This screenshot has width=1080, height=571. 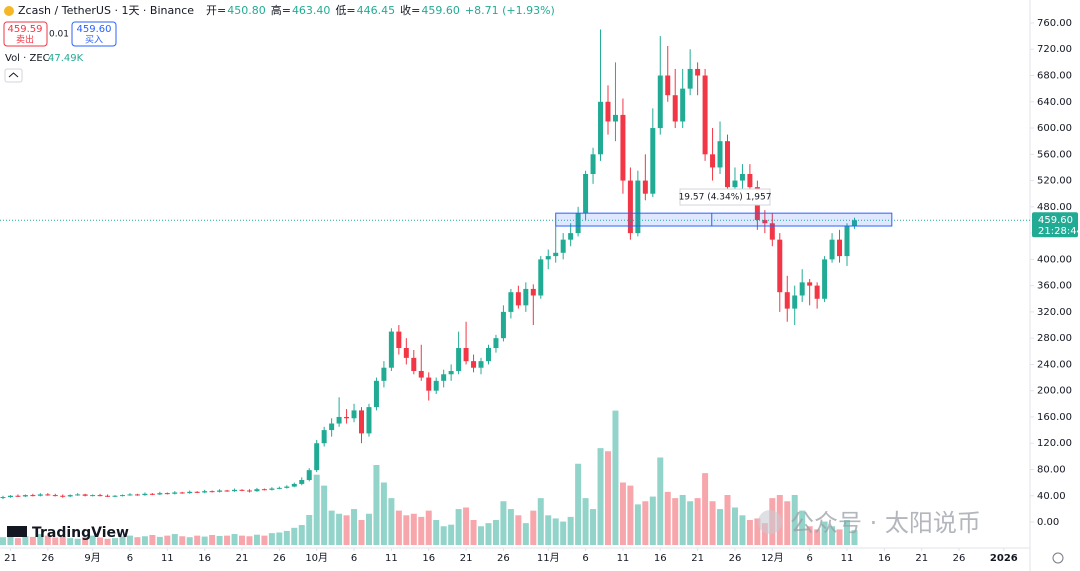 I want to click on countdown: 21:28:44, so click(x=1059, y=231).